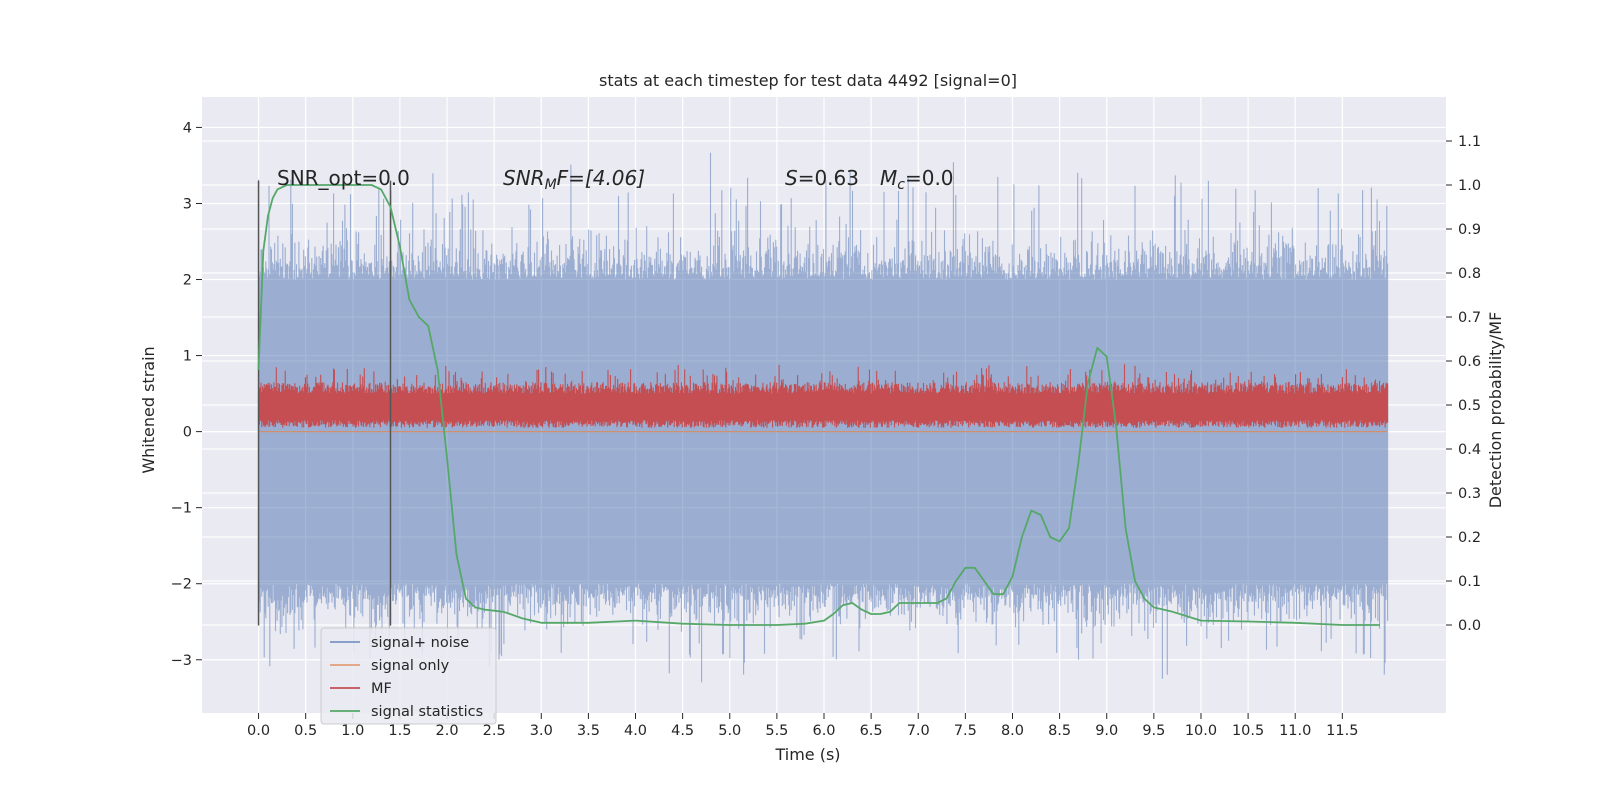 The height and width of the screenshot is (805, 1600). I want to click on legend-frame, so click(408, 676).